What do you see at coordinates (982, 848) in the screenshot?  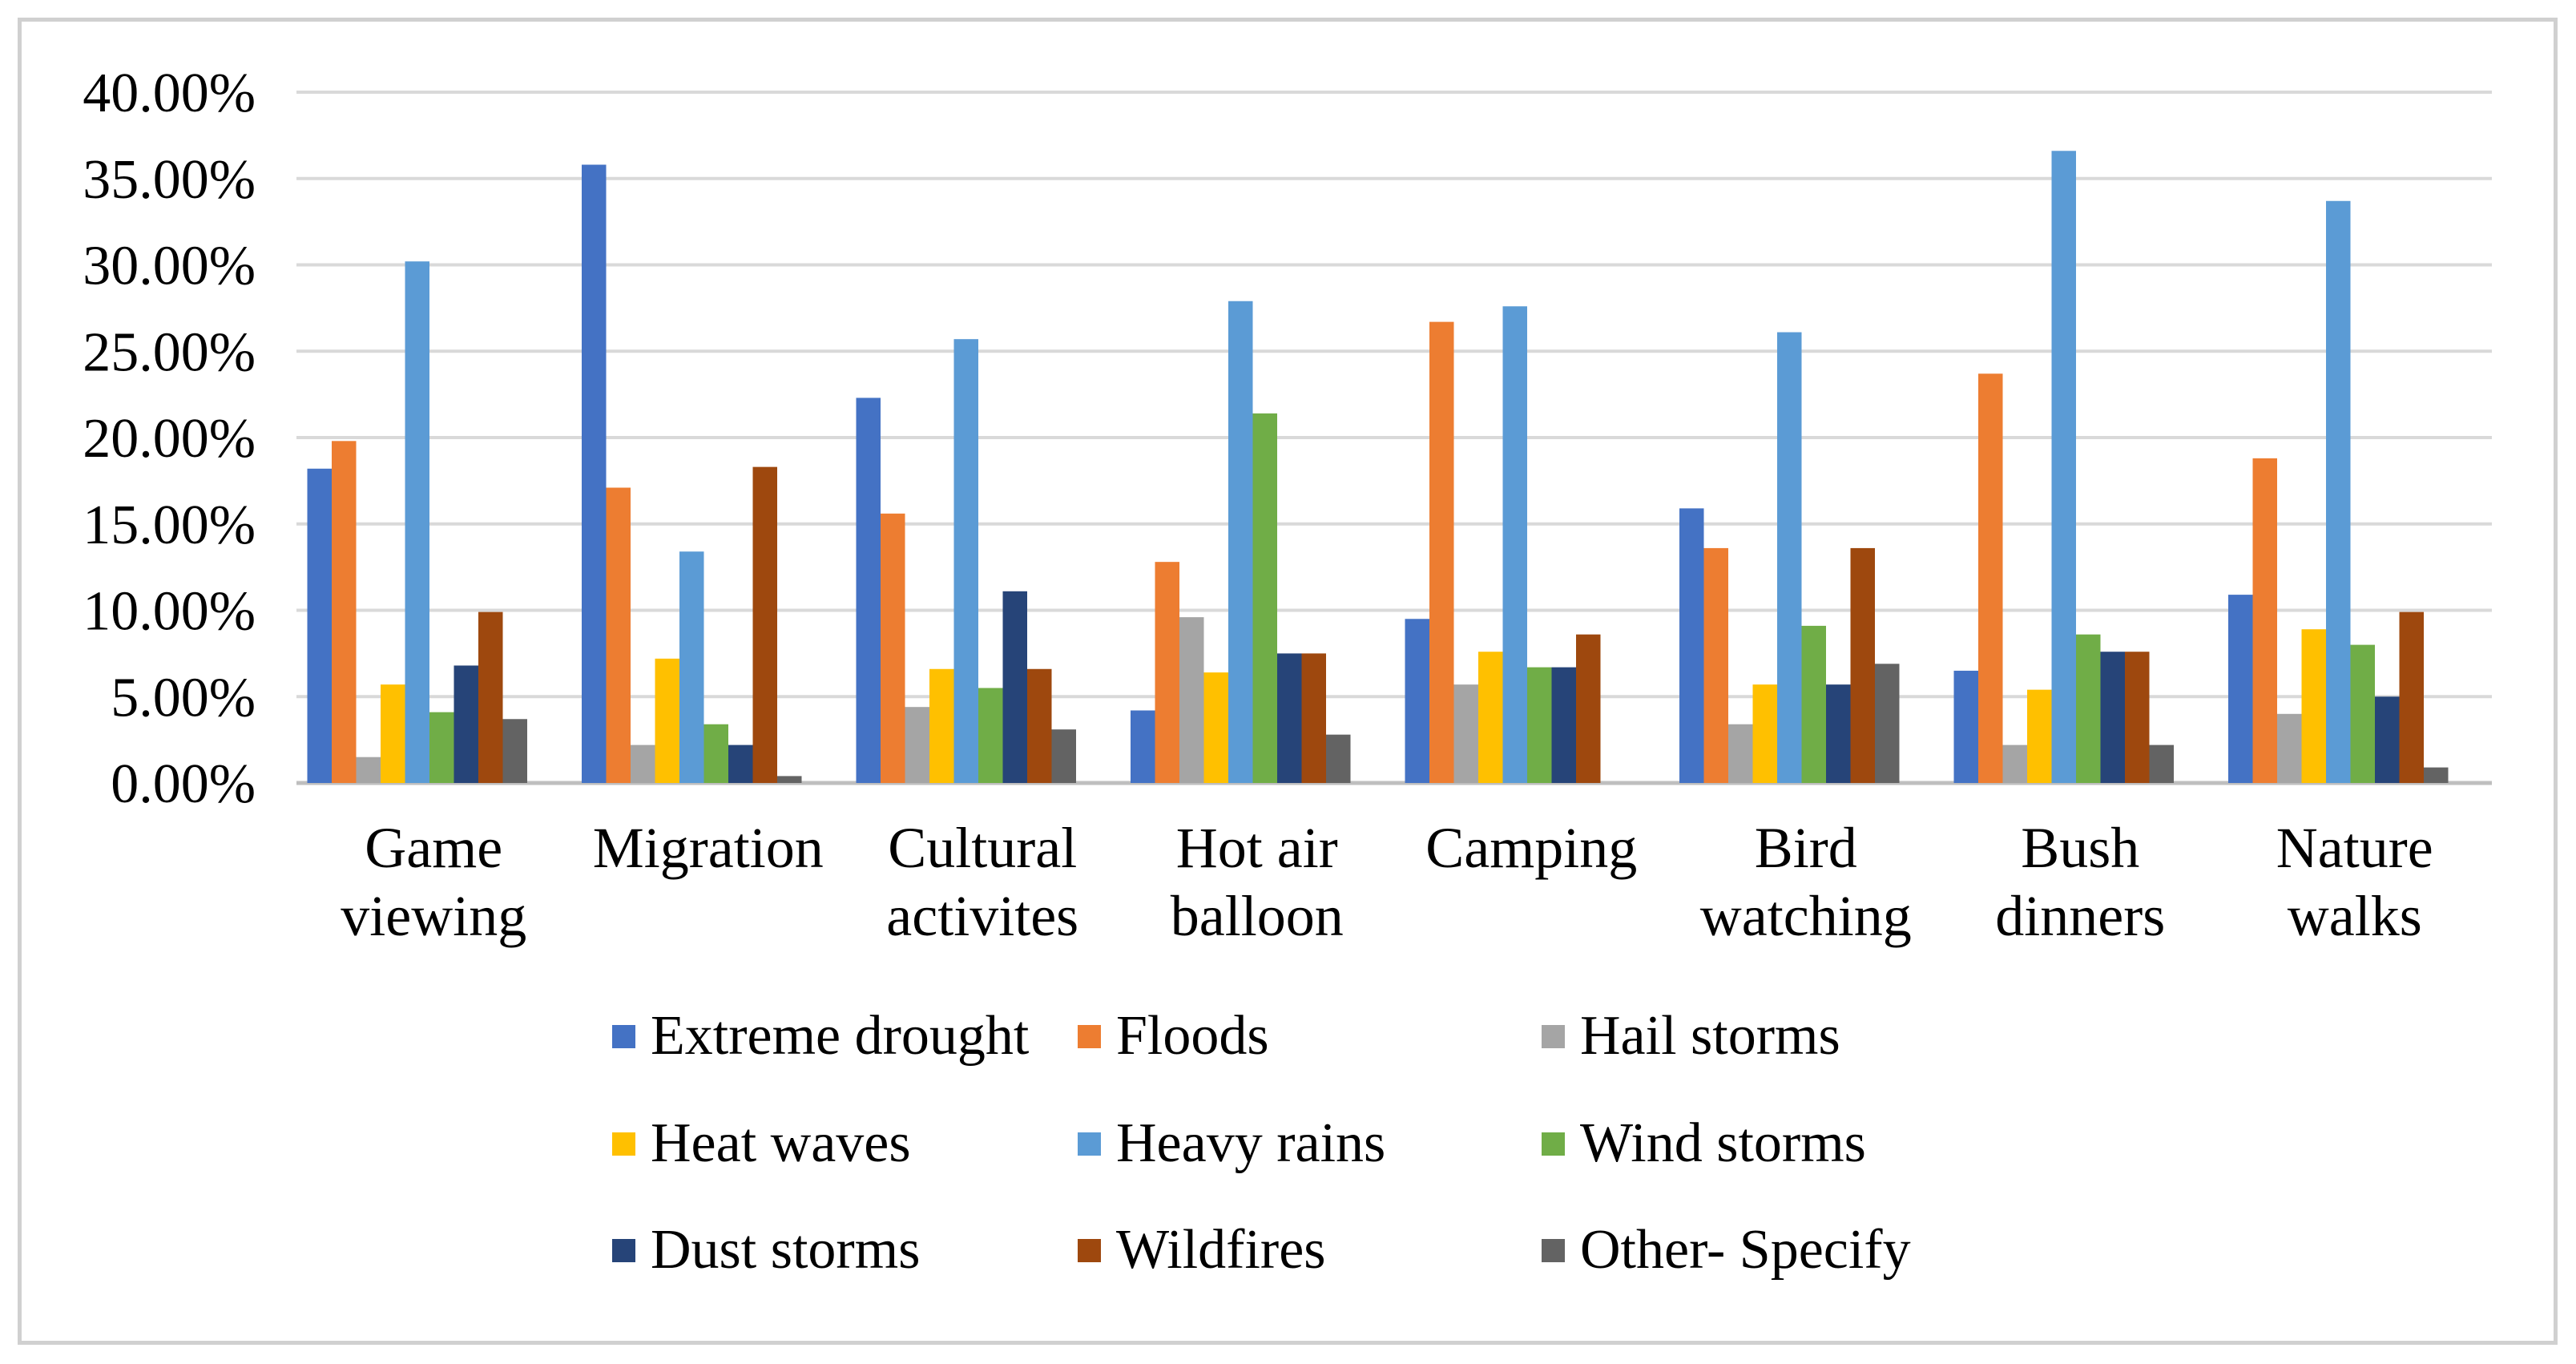 I see `x-category-label: Cultural` at bounding box center [982, 848].